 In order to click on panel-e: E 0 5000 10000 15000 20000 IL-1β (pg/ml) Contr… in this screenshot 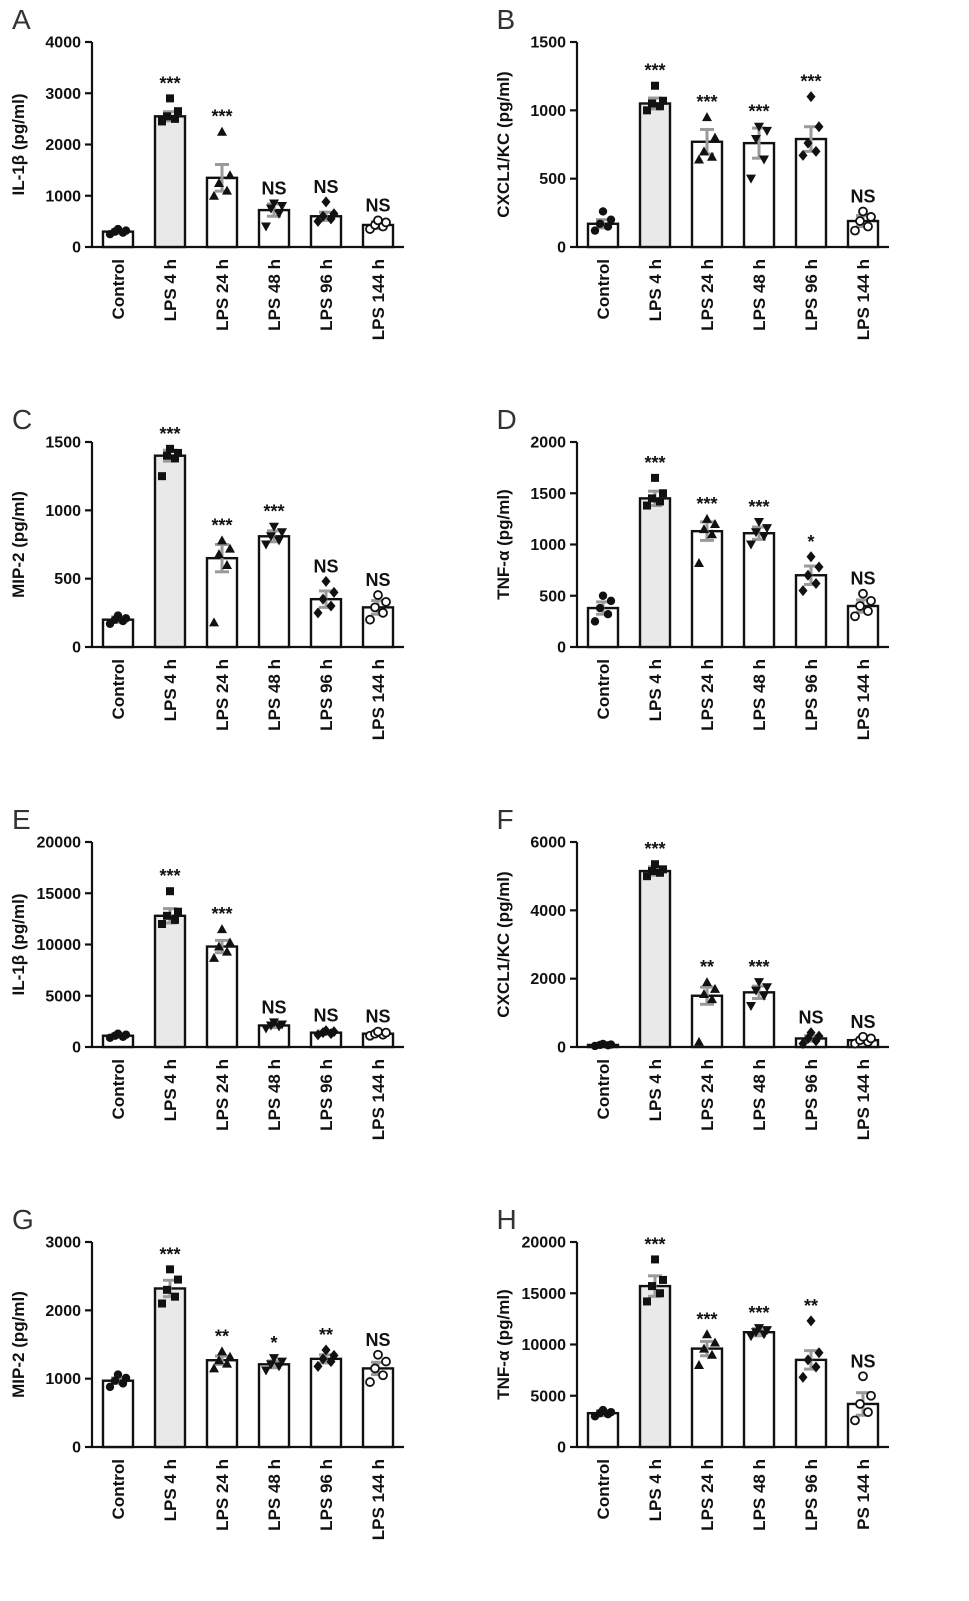, I will do `click(242, 1000)`.